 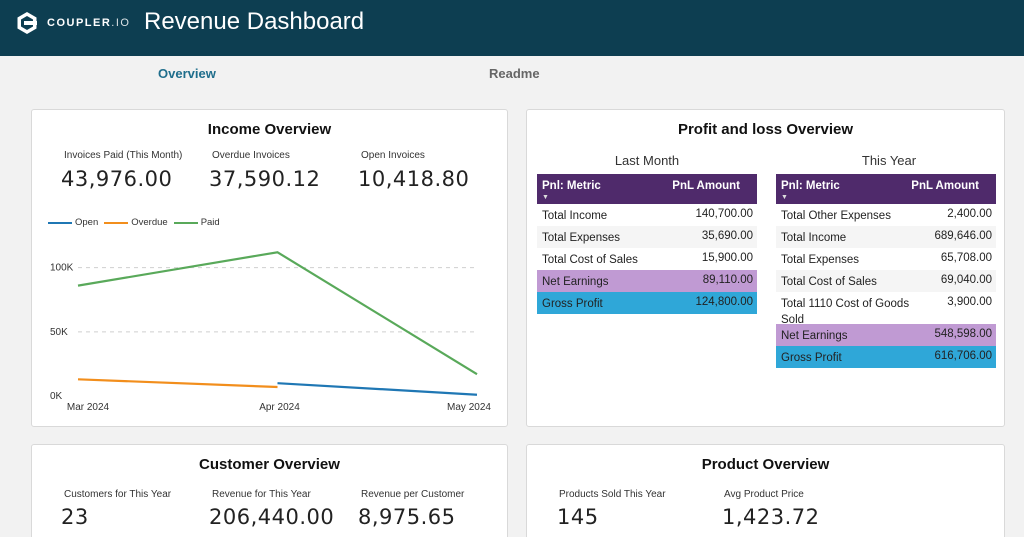 What do you see at coordinates (963, 356) in the screenshot?
I see `pnl-amount-cell: 616,706.00` at bounding box center [963, 356].